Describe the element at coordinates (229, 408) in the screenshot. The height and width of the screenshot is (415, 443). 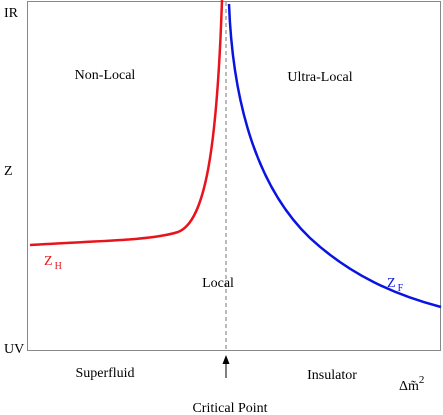
I see `marker-label: Critical Point` at that location.